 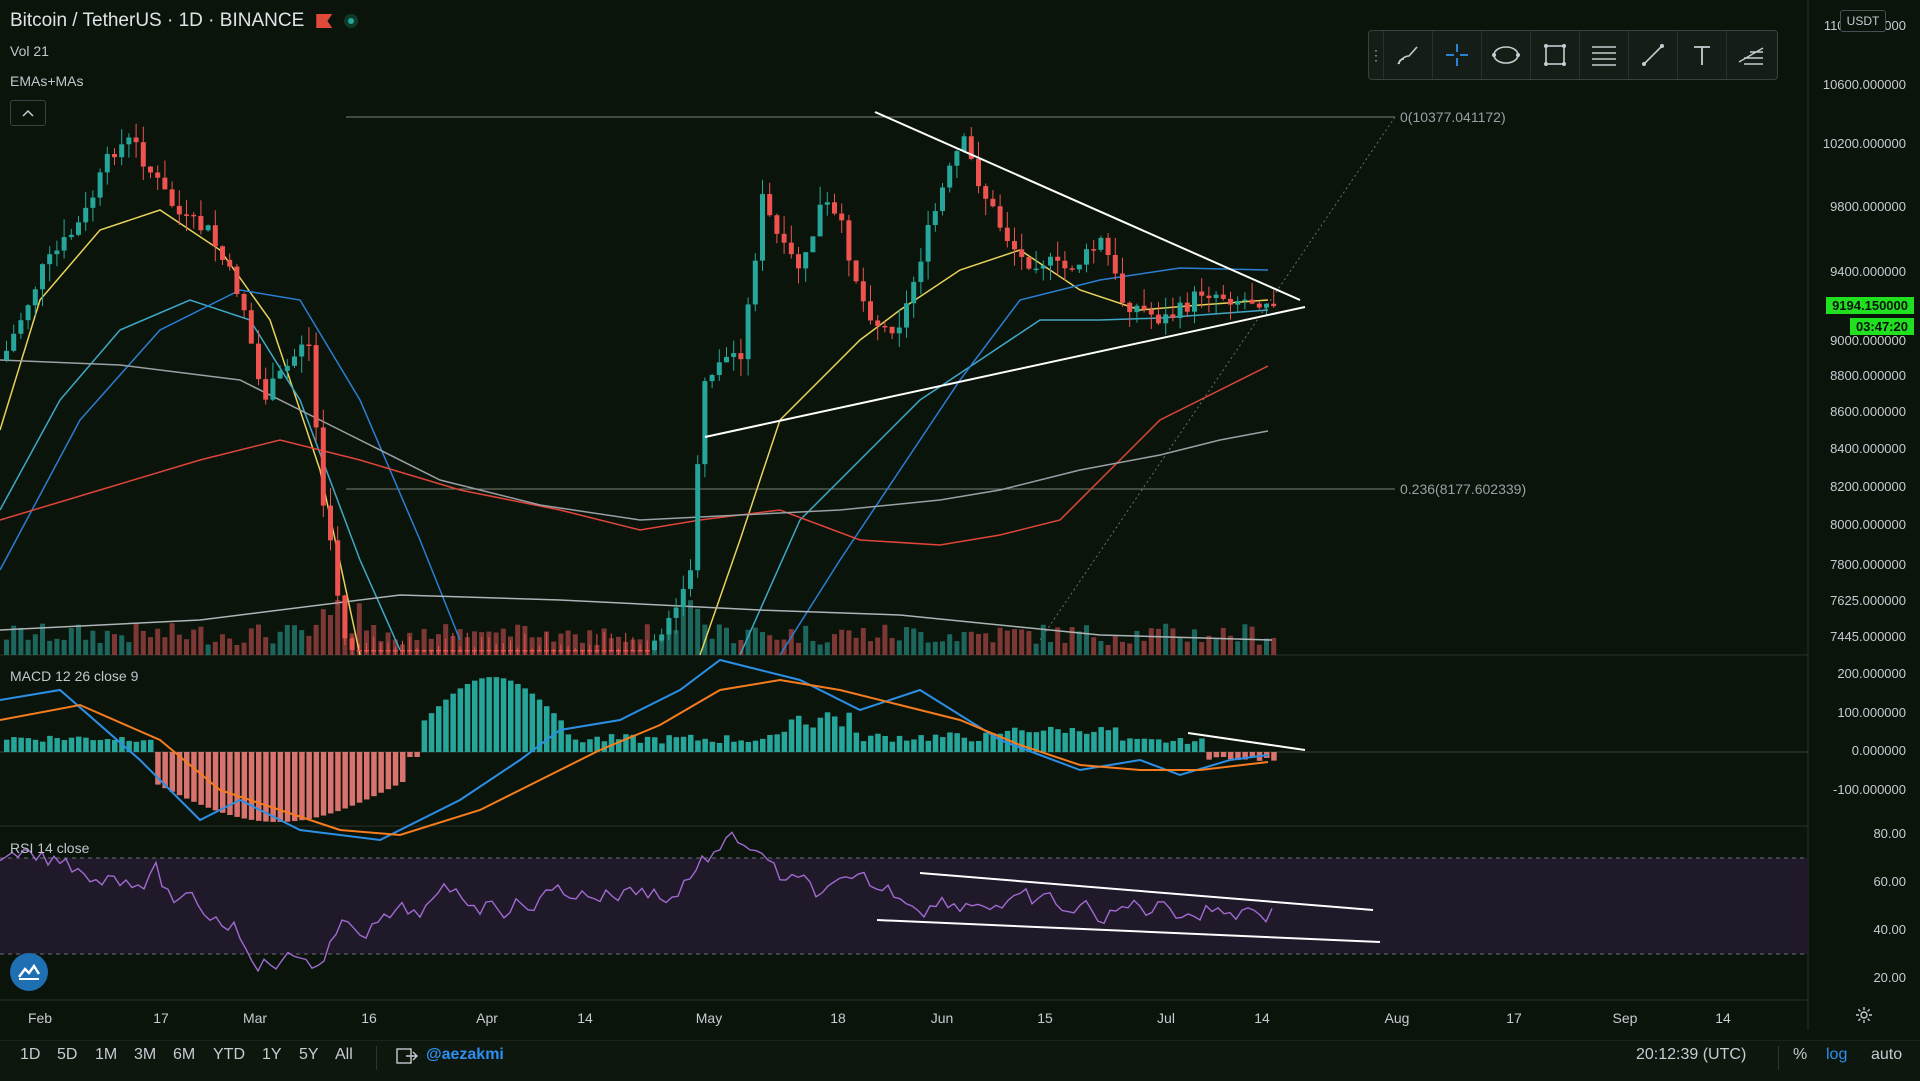 I want to click on text-tool-button, so click(x=1701, y=55).